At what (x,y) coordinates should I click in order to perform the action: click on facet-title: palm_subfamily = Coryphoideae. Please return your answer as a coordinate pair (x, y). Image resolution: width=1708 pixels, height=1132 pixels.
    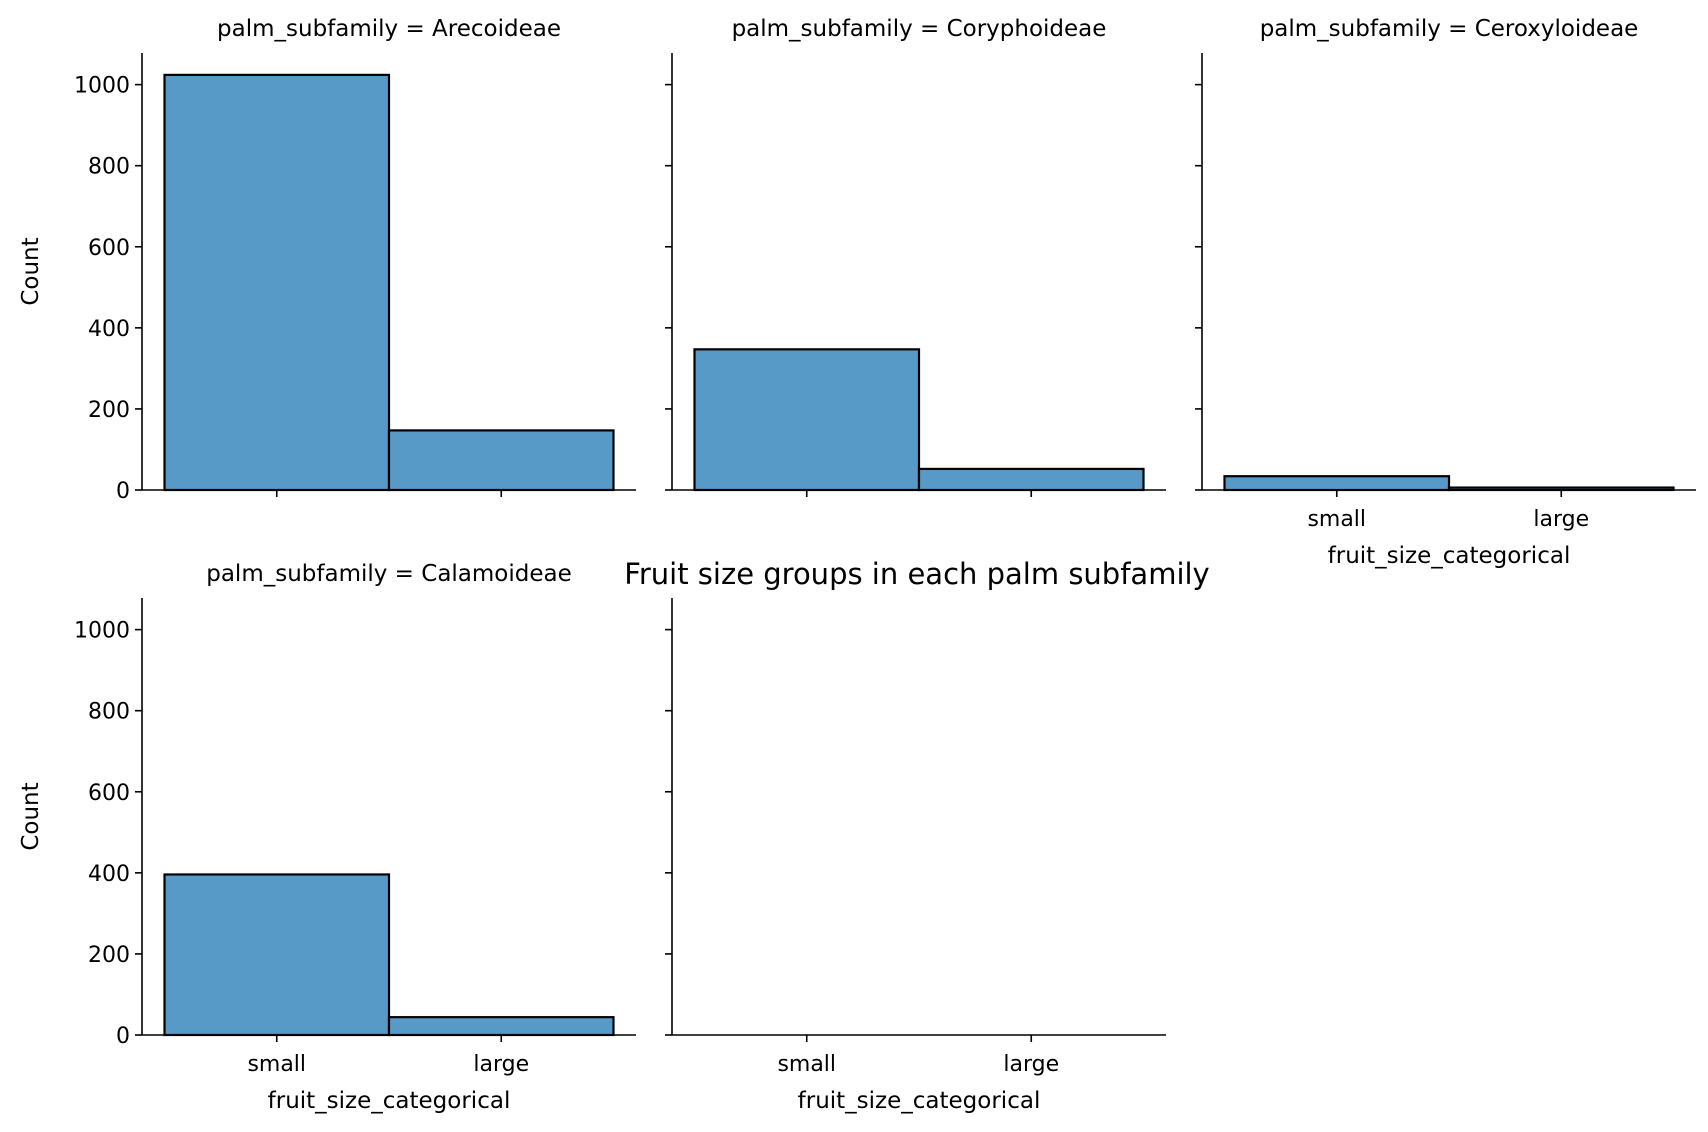
    Looking at the image, I should click on (919, 29).